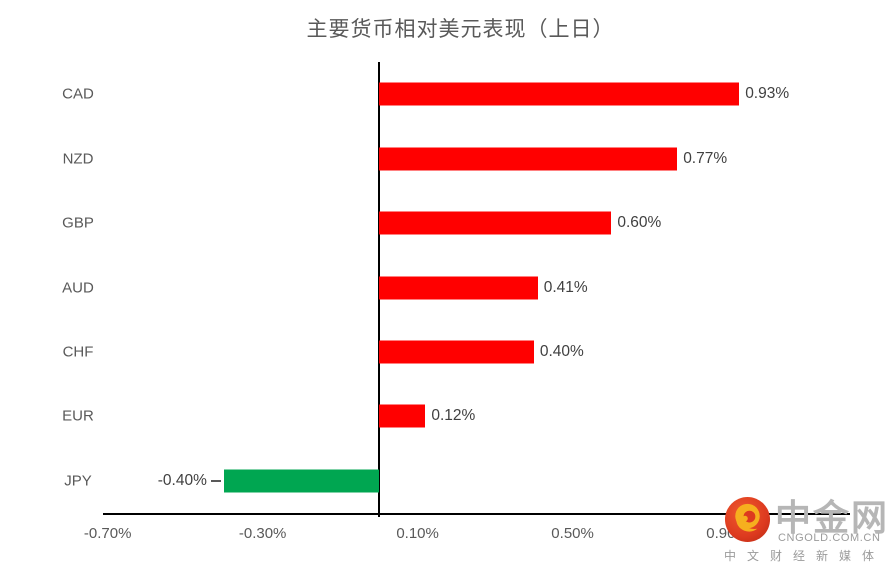 This screenshot has height=568, width=891. What do you see at coordinates (747, 519) in the screenshot?
I see `cngold-logo-icon` at bounding box center [747, 519].